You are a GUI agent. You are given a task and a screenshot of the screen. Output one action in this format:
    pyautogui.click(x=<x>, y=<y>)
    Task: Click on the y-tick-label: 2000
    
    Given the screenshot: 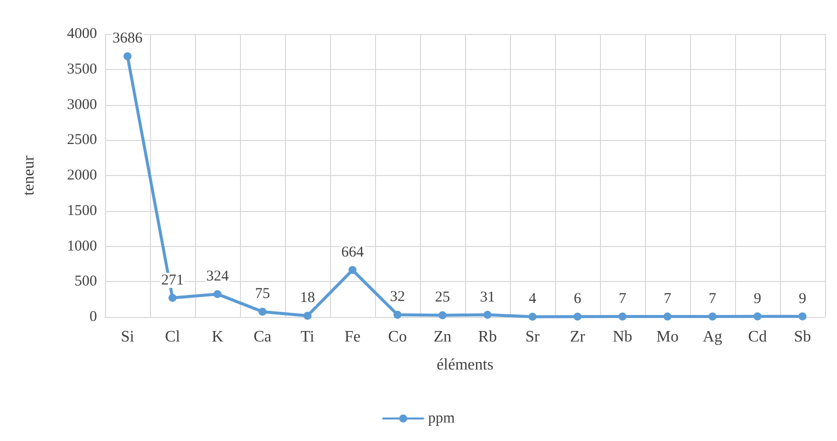 What is the action you would take?
    pyautogui.click(x=82, y=176)
    